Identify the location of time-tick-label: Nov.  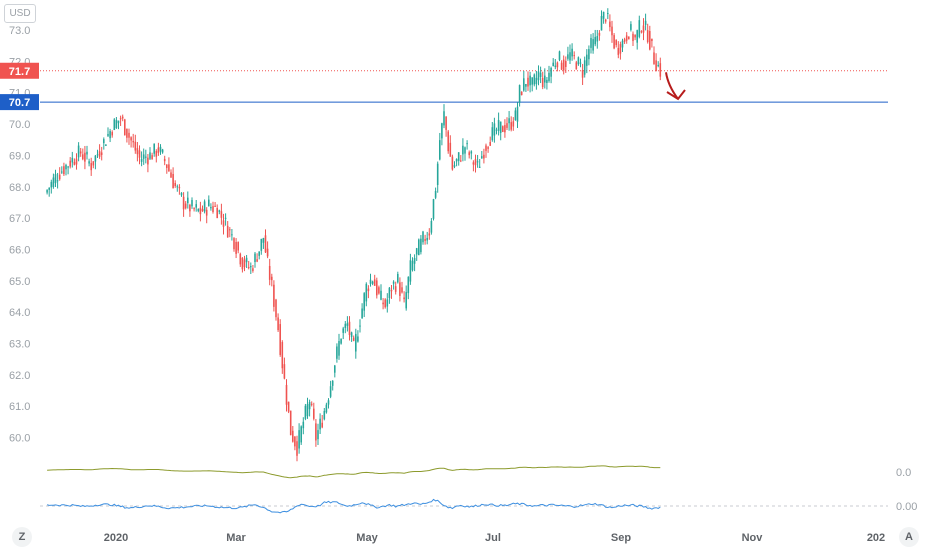
(753, 538).